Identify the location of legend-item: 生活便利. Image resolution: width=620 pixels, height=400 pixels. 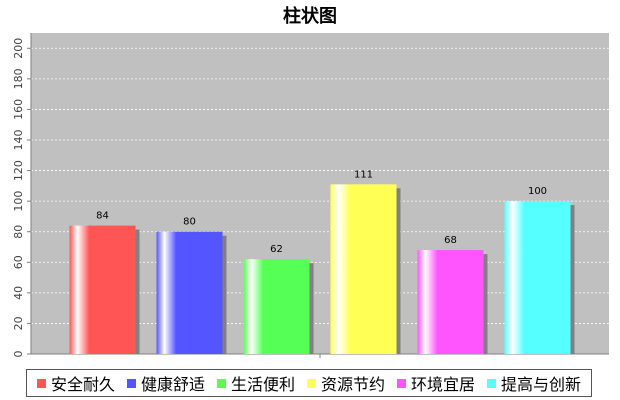
(255, 383).